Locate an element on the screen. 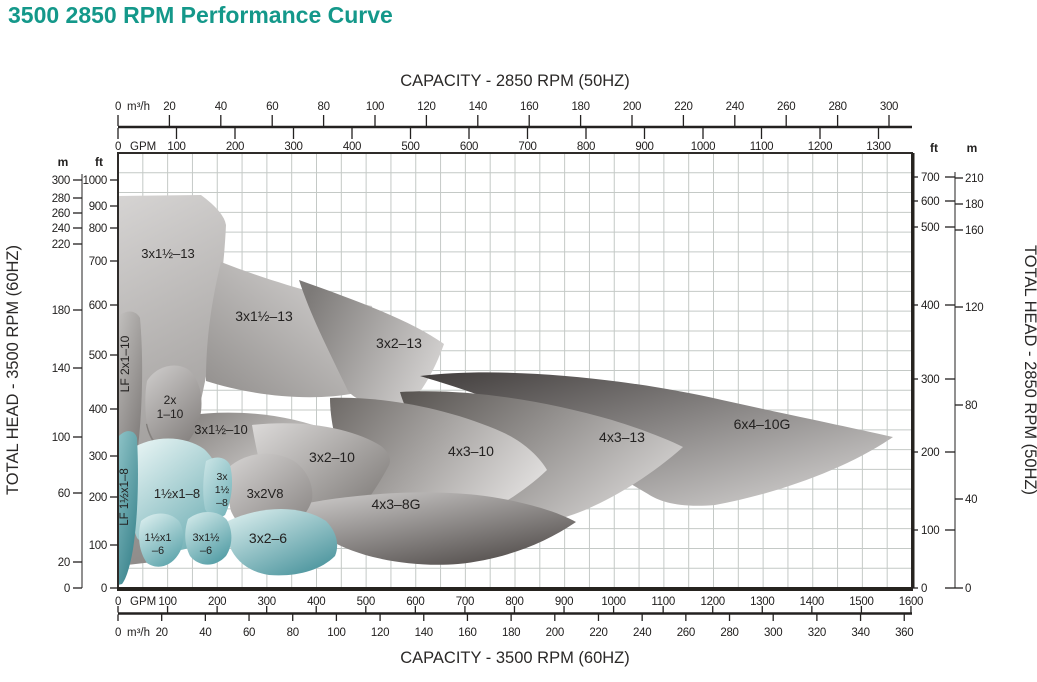 The image size is (1037, 682). envelope-label-3x1-5-13-hi: 3x1½–13 is located at coordinates (168, 253).